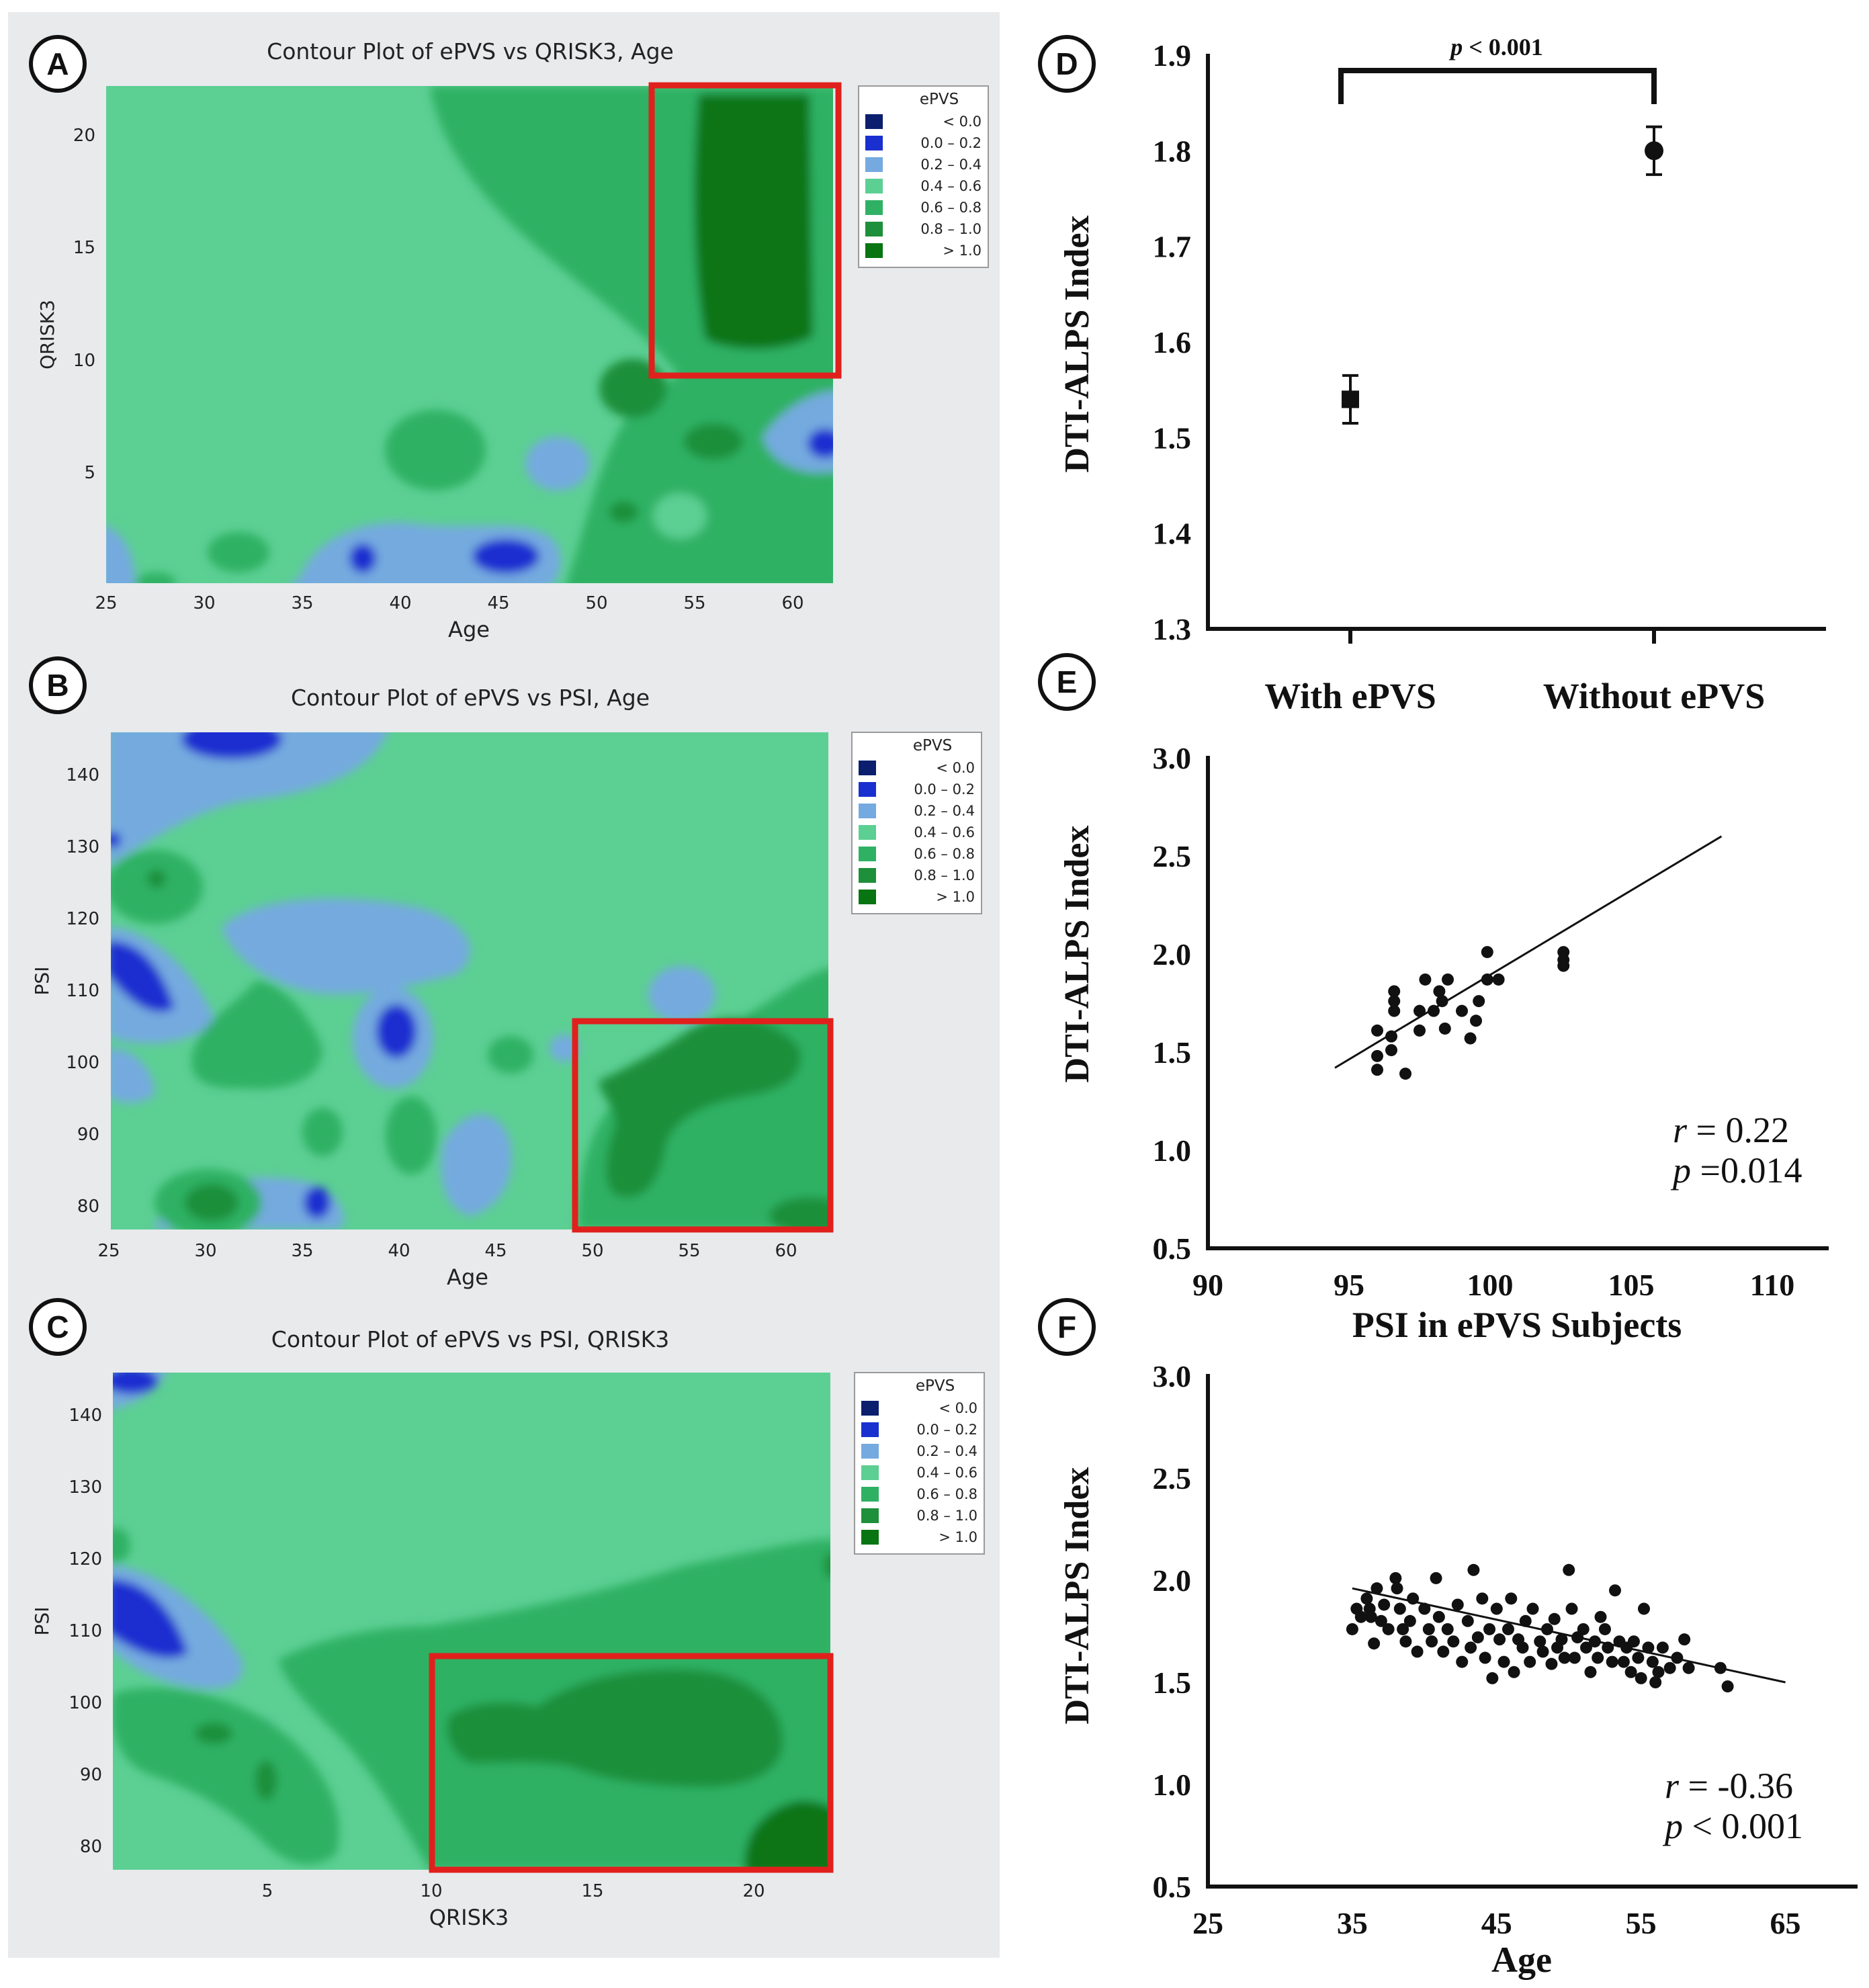 Image resolution: width=1869 pixels, height=1988 pixels. What do you see at coordinates (400, 603) in the screenshot?
I see `x-tick-label: 40` at bounding box center [400, 603].